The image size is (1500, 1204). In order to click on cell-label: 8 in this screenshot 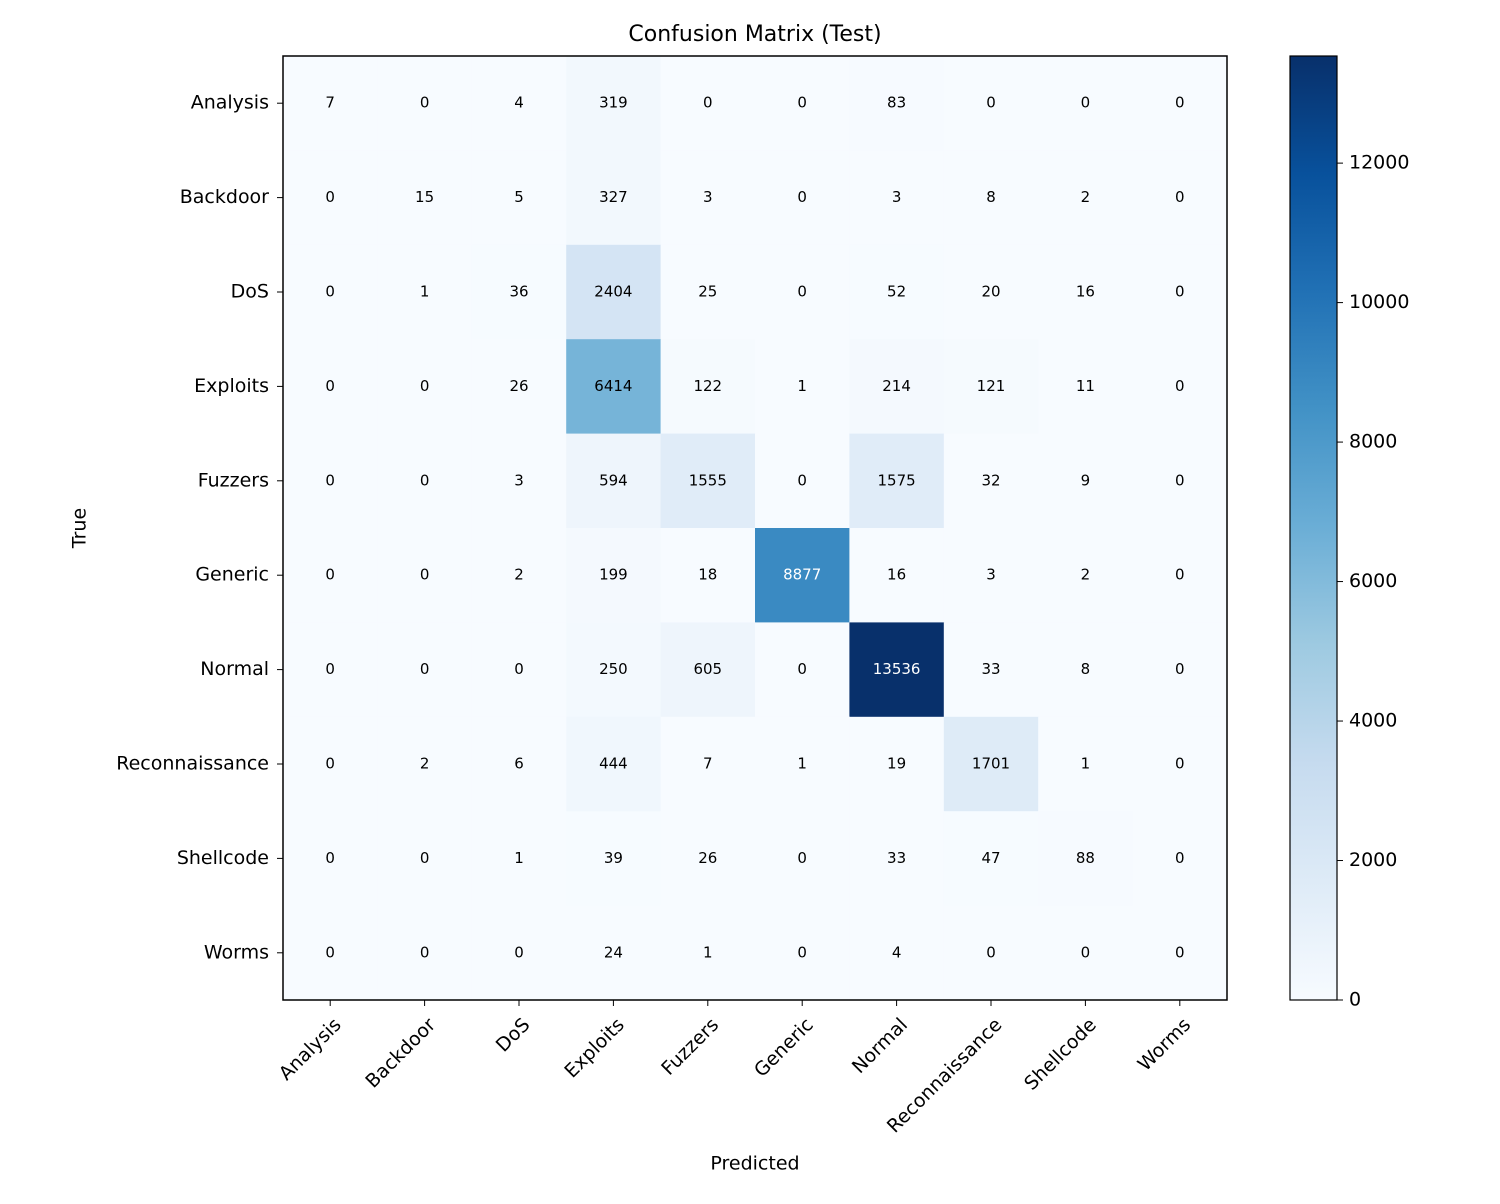, I will do `click(1086, 669)`.